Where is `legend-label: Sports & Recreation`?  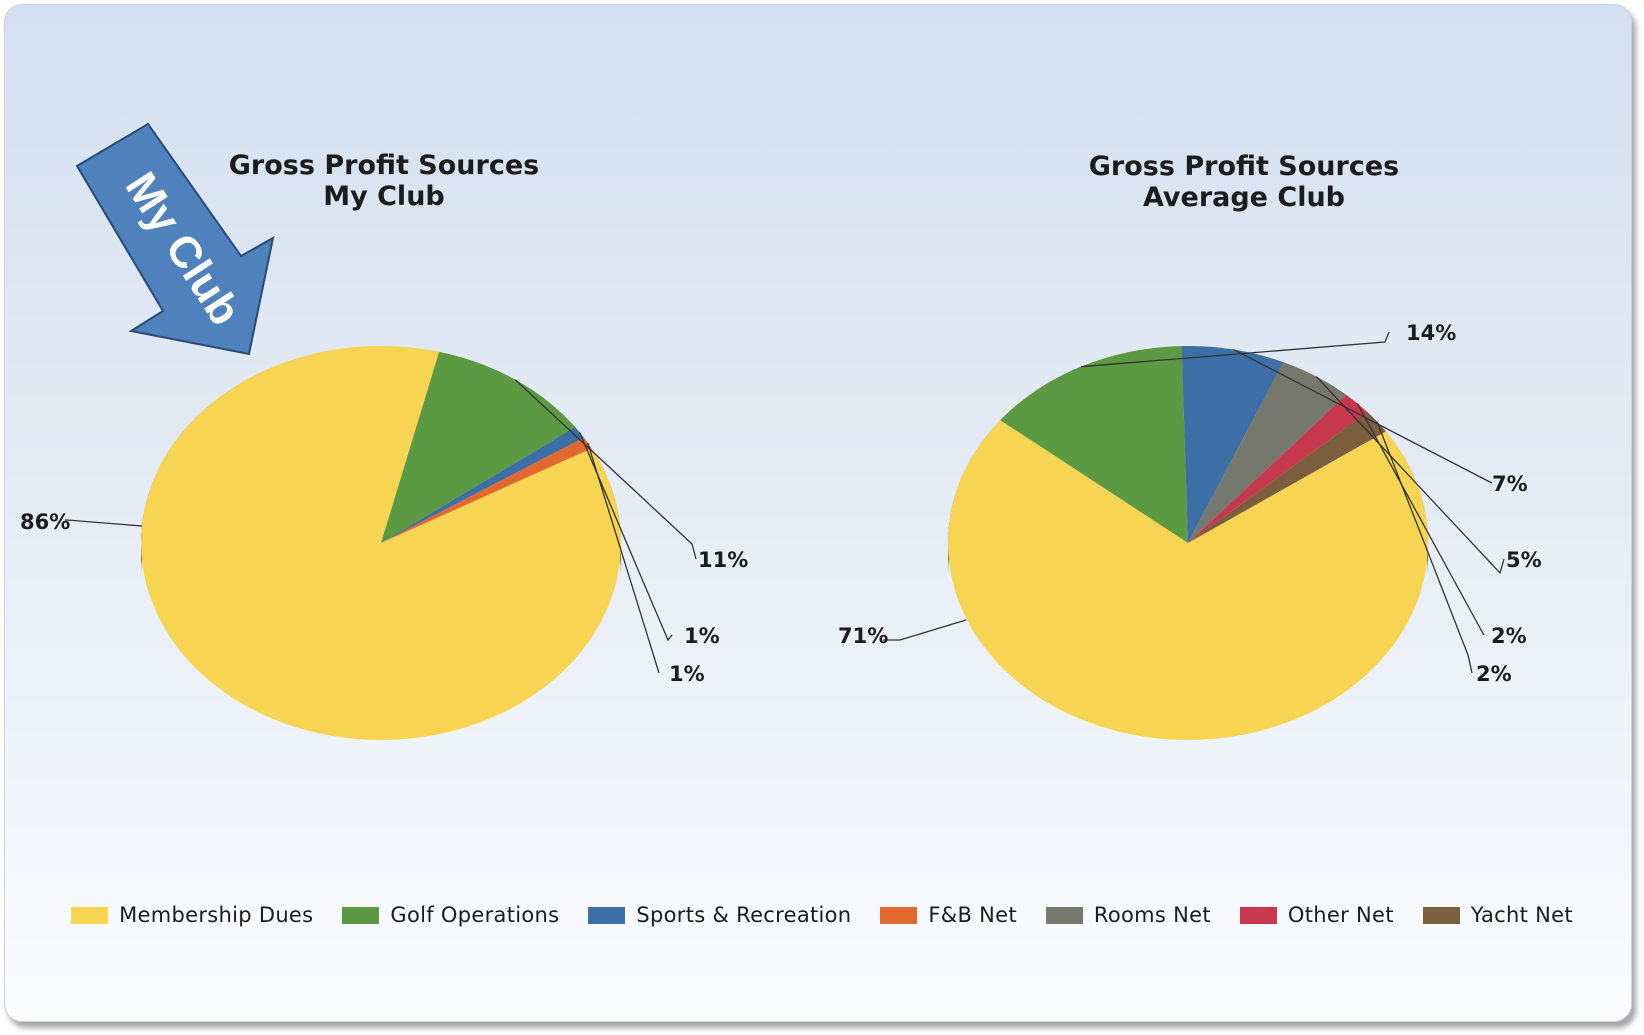
legend-label: Sports & Recreation is located at coordinates (744, 915).